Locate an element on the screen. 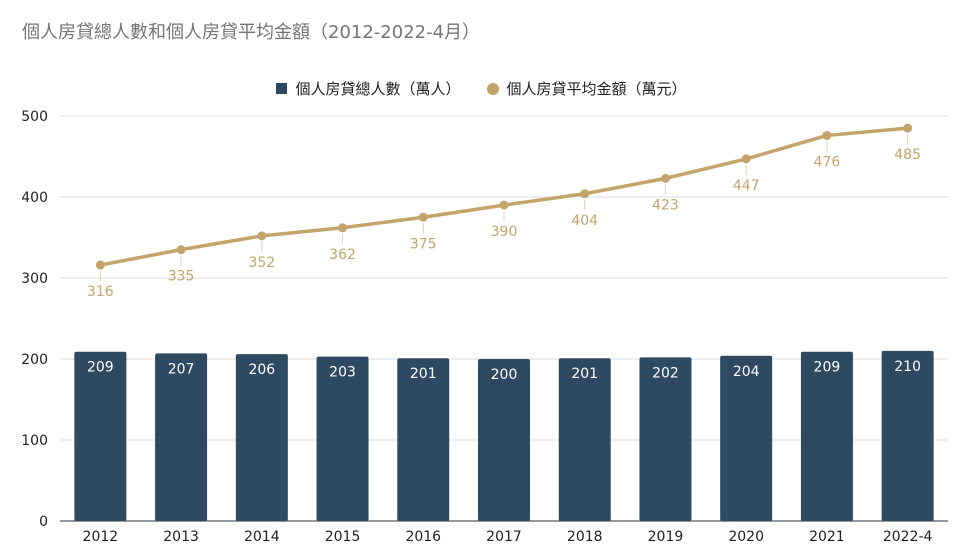 The width and height of the screenshot is (963, 552). x-tick-label: 2019 is located at coordinates (666, 537).